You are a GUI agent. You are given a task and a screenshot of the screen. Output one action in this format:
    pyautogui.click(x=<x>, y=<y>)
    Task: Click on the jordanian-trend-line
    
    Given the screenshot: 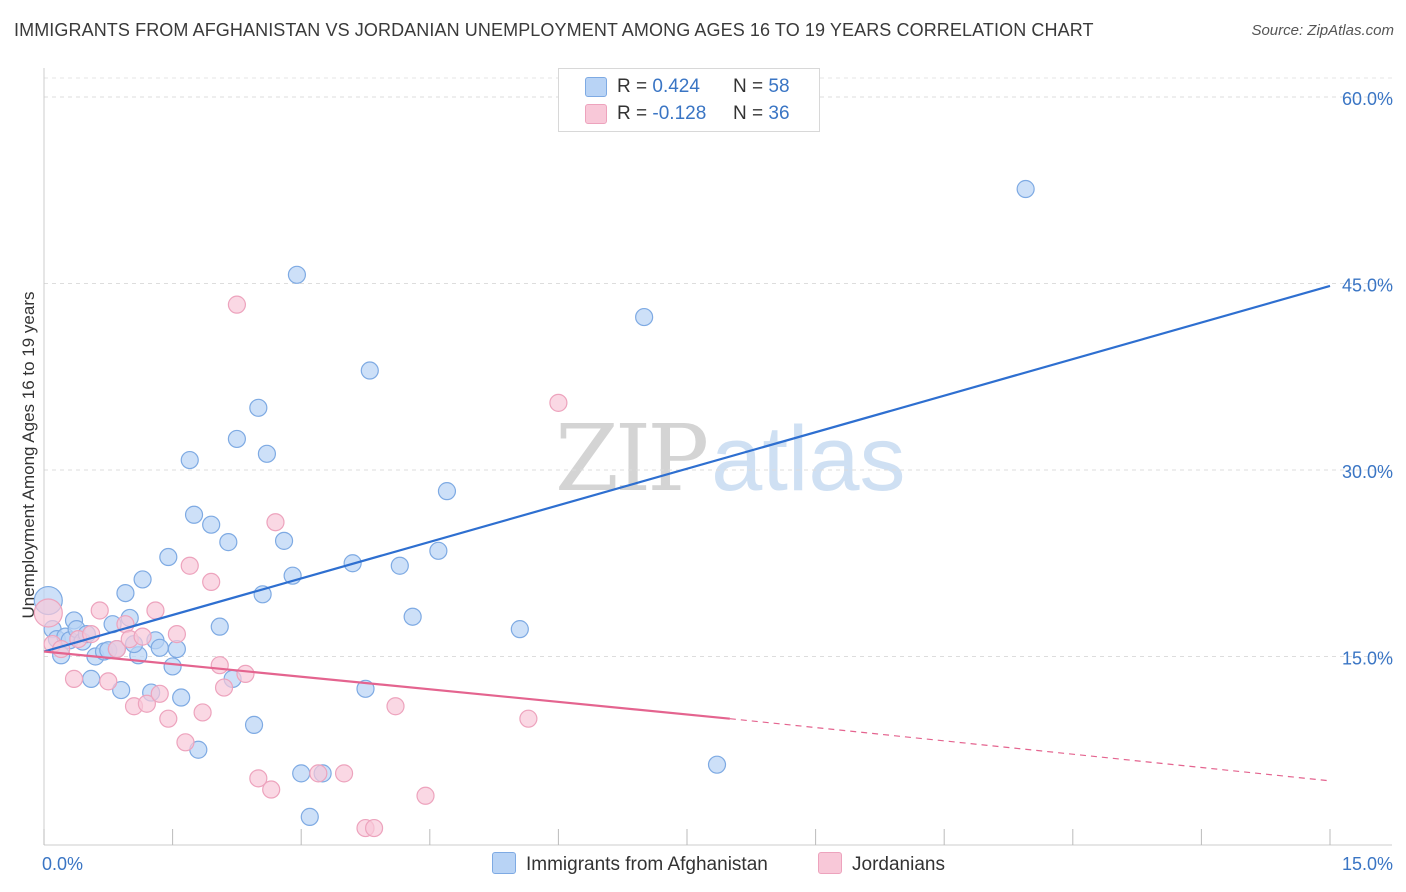 What is the action you would take?
    pyautogui.click(x=386, y=685)
    